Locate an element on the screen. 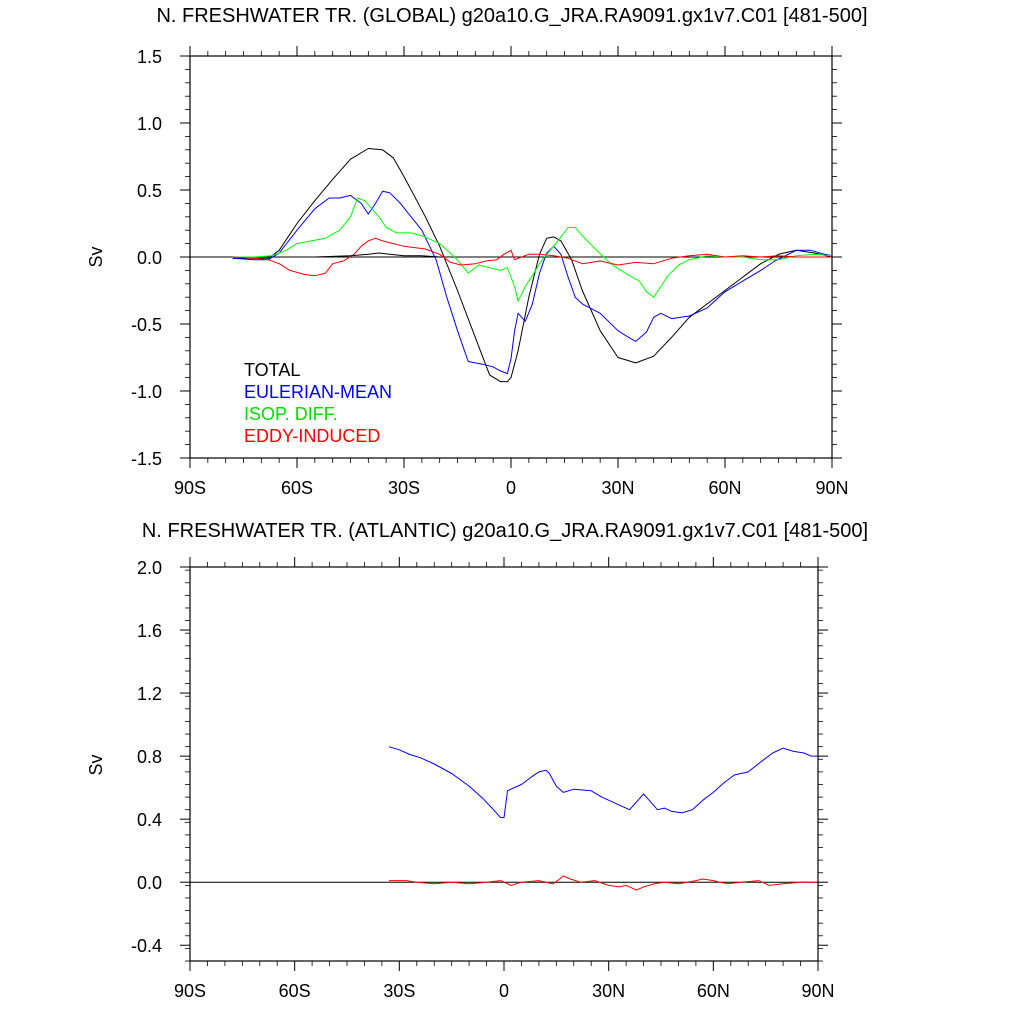  y-tick-label: 1.0 is located at coordinates (149, 124).